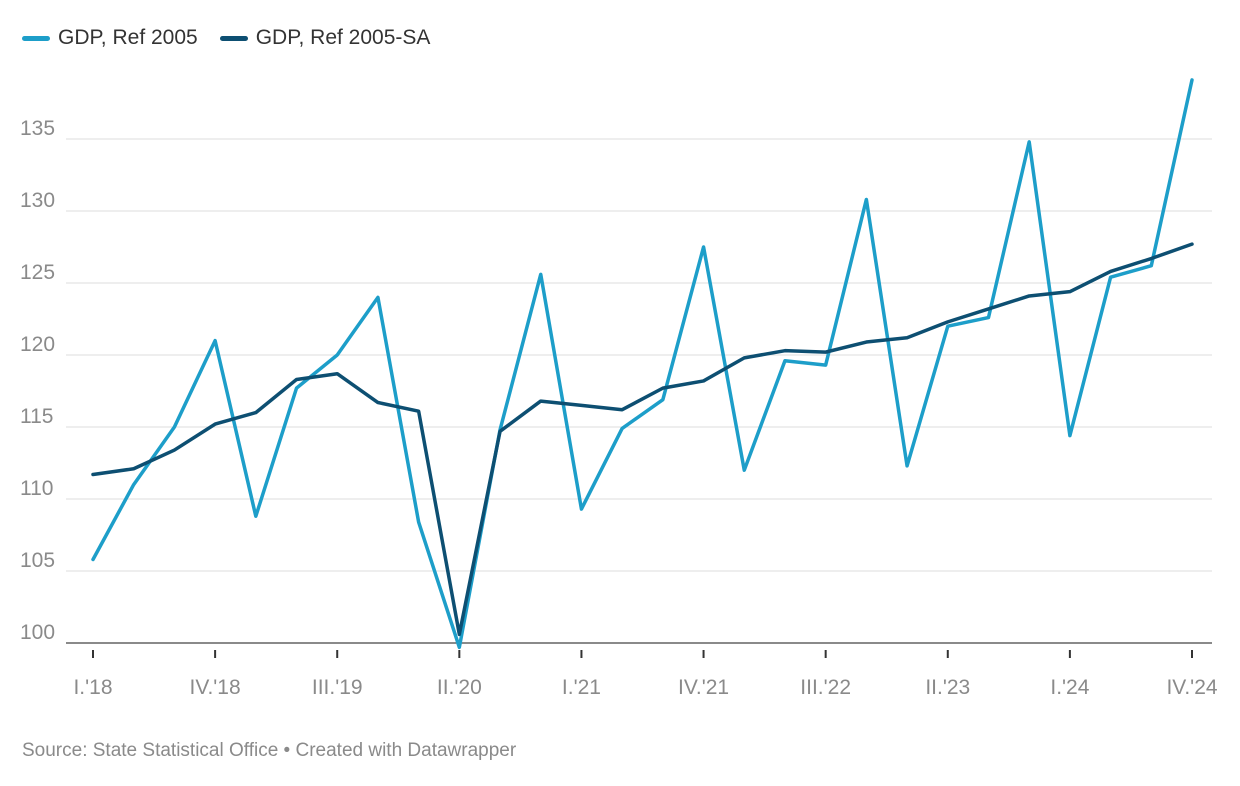 The height and width of the screenshot is (786, 1240). I want to click on x-tick-label: I.'18, so click(92, 687).